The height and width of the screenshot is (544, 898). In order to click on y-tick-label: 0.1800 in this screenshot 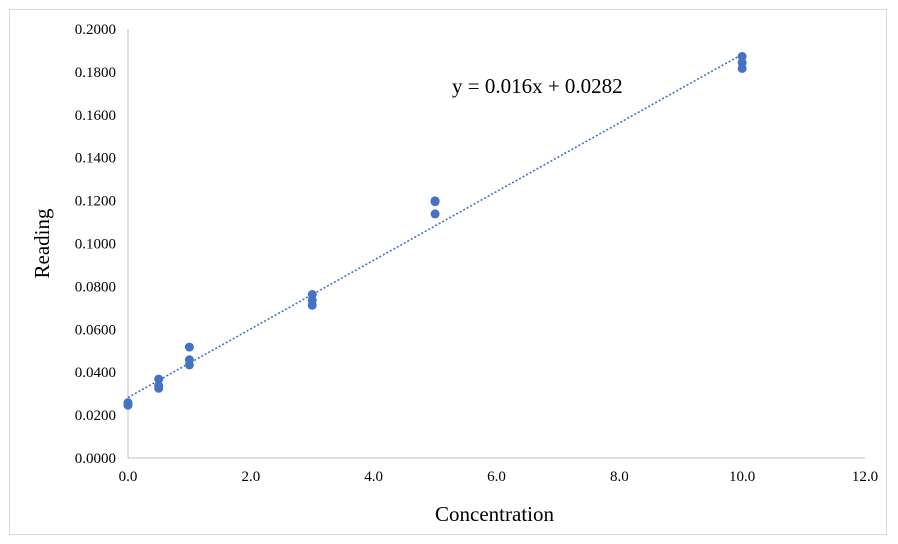, I will do `click(95, 73)`.